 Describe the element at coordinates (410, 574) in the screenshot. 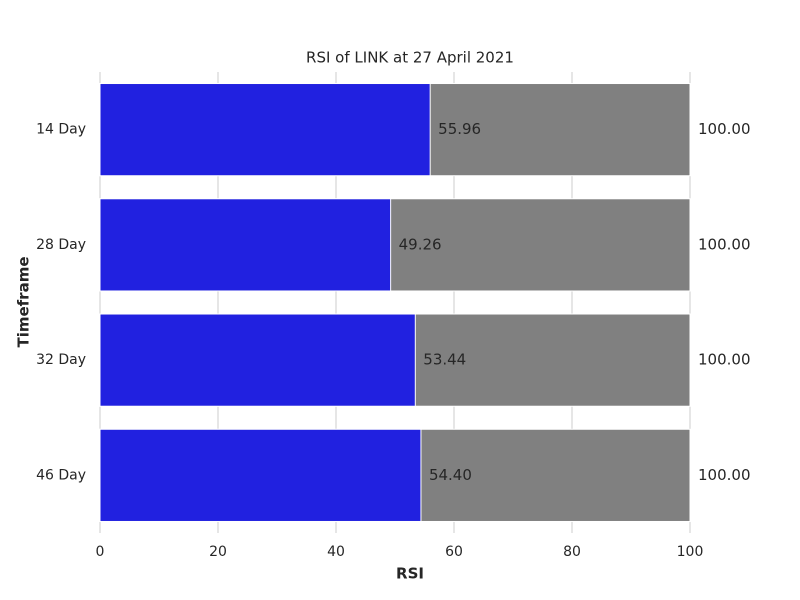

I see `x-axis-label: RSI` at that location.